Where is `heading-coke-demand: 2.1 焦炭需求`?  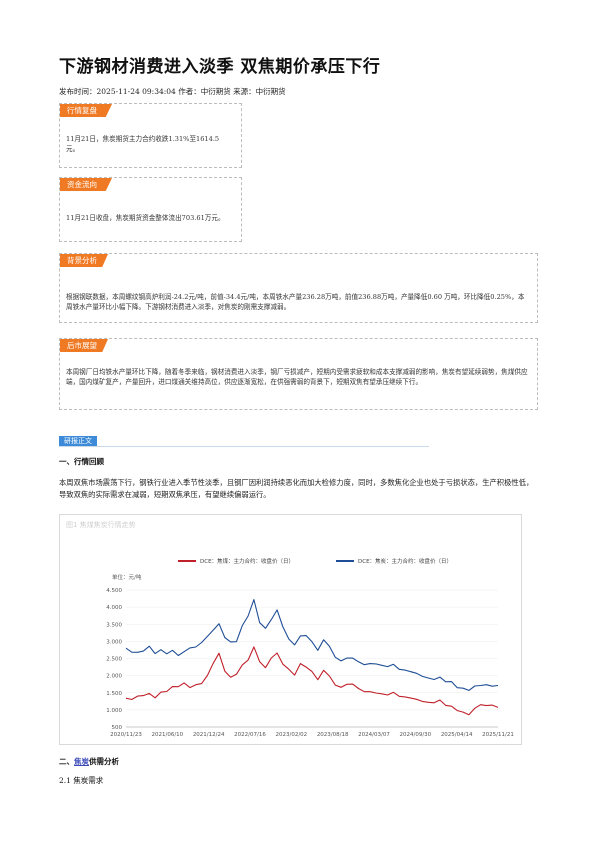
heading-coke-demand: 2.1 焦炭需求 is located at coordinates (81, 780).